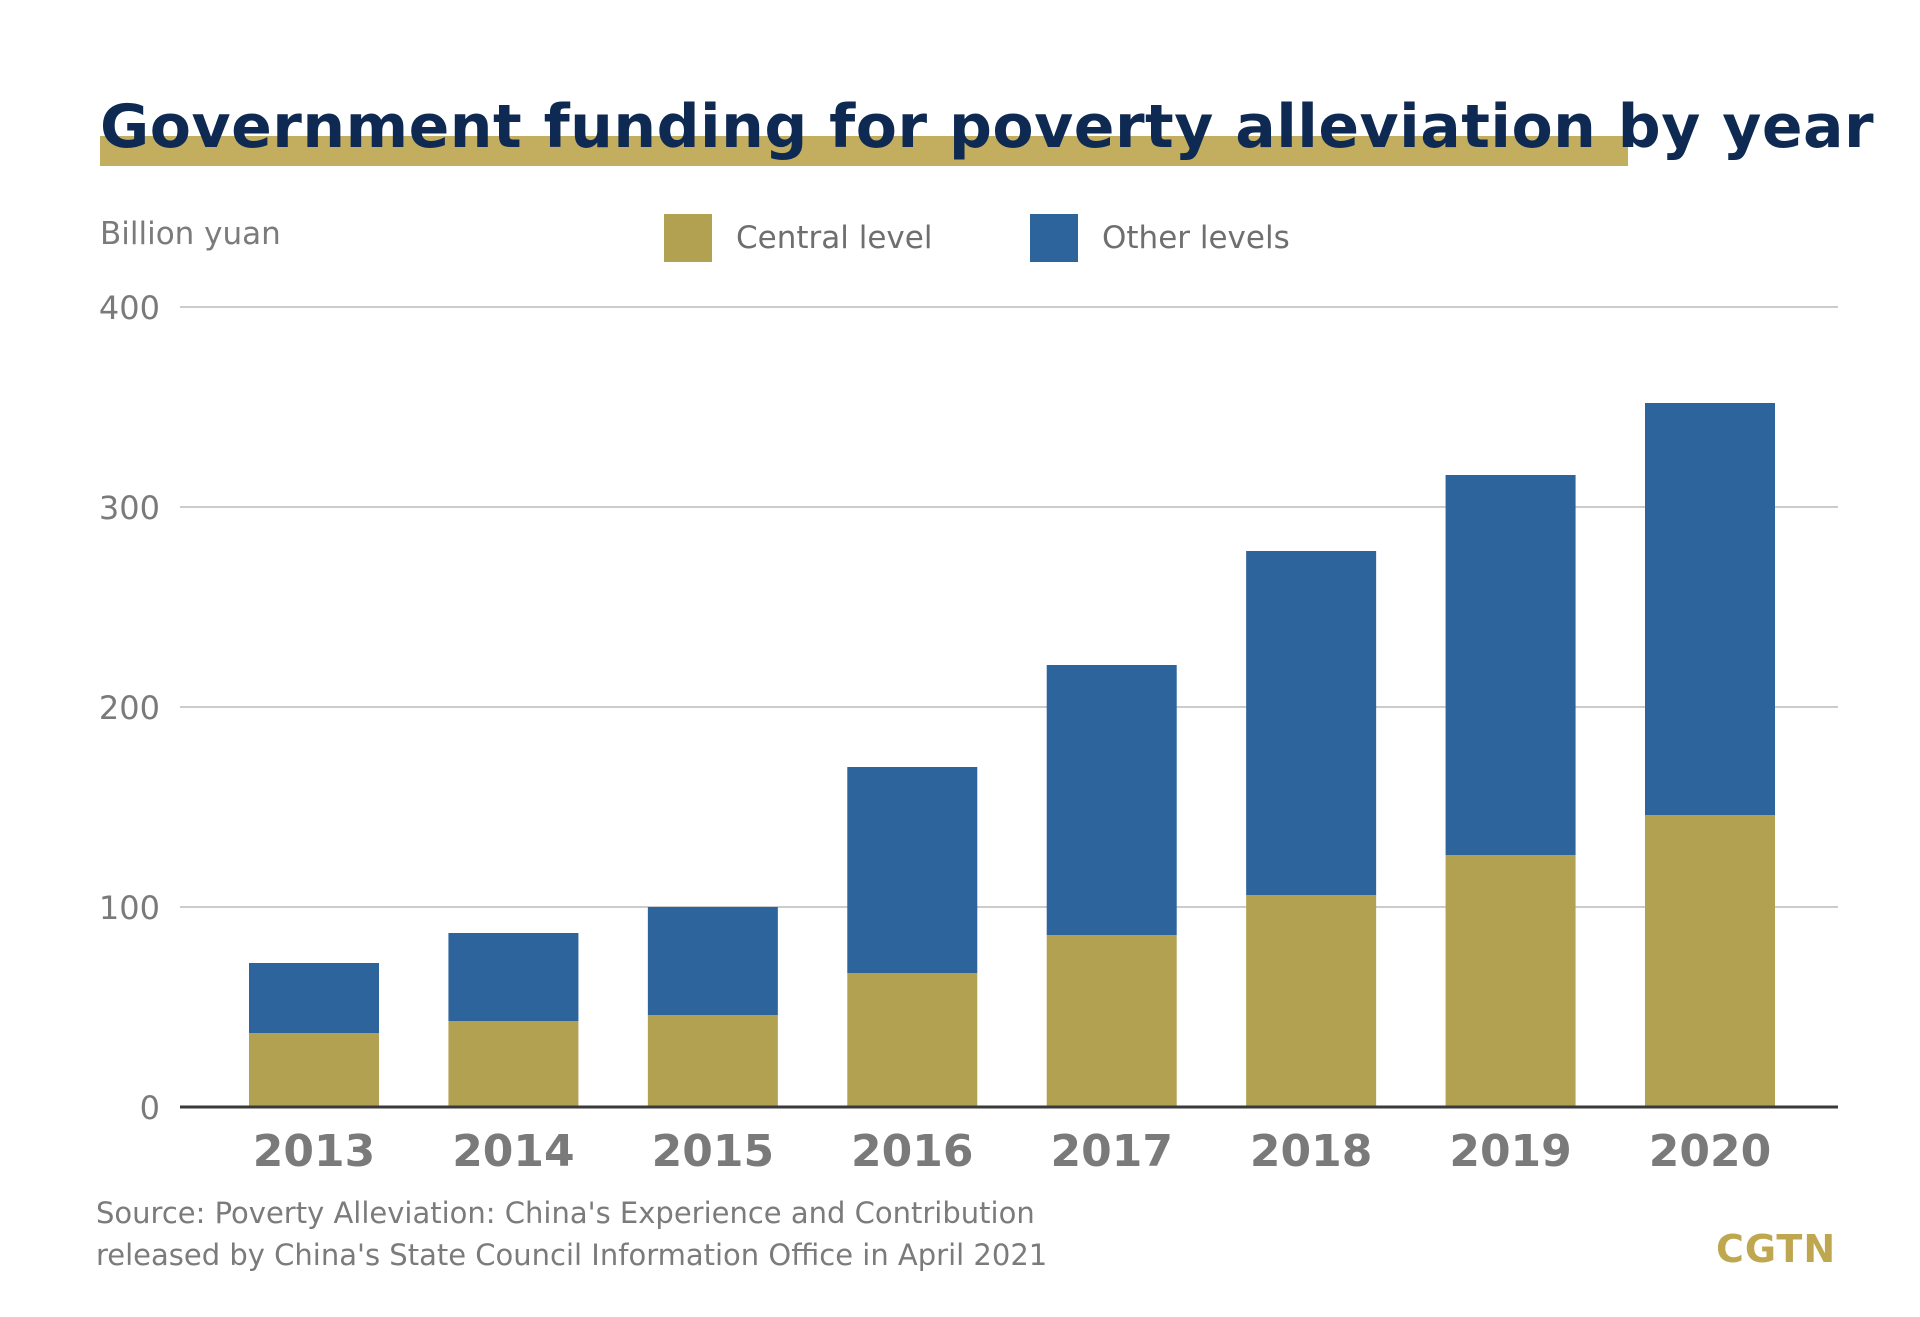 The height and width of the screenshot is (1317, 1920). What do you see at coordinates (1710, 609) in the screenshot?
I see `bar-other-2020` at bounding box center [1710, 609].